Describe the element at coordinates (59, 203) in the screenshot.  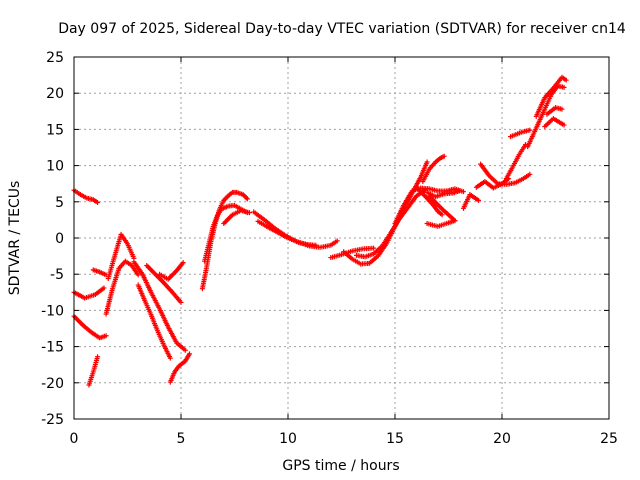
I see `y-tick-label: 5` at that location.